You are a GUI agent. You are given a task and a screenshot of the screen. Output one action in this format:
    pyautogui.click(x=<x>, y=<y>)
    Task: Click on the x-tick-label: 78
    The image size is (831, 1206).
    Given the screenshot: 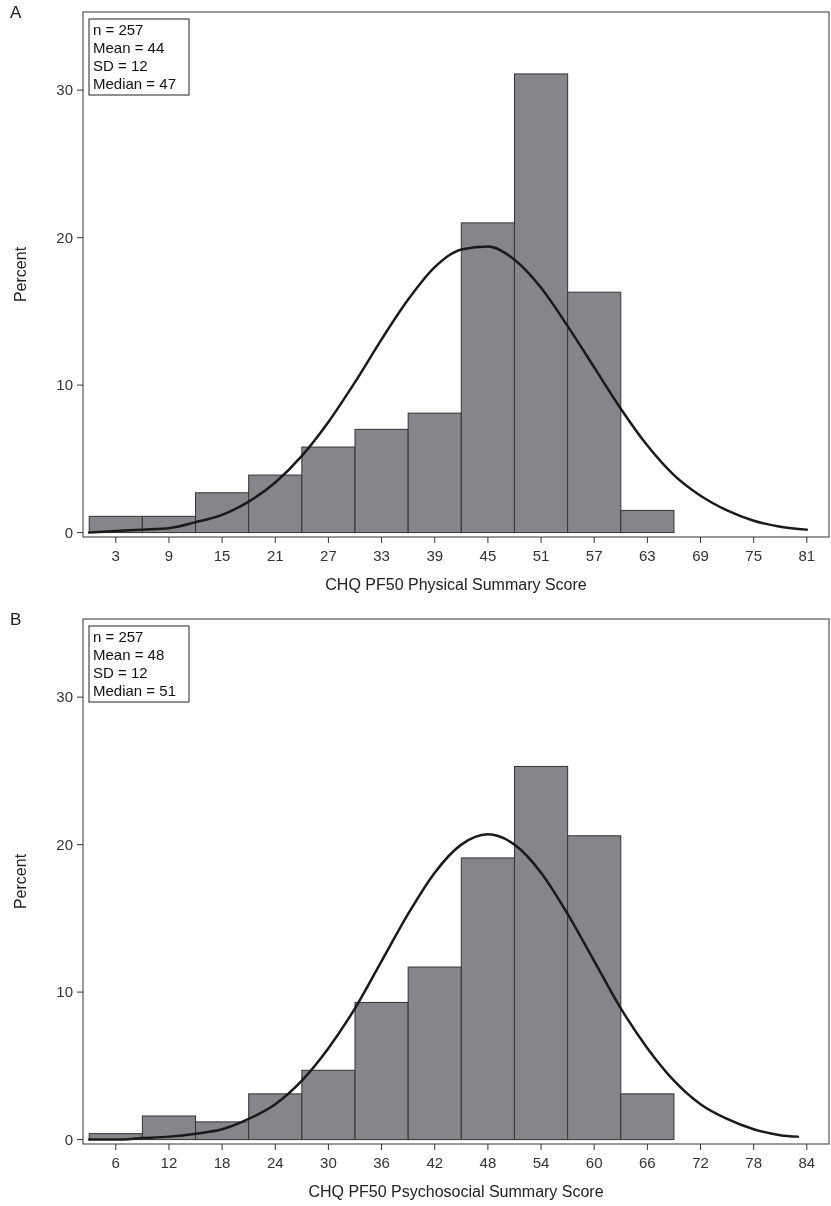 What is the action you would take?
    pyautogui.click(x=754, y=1162)
    